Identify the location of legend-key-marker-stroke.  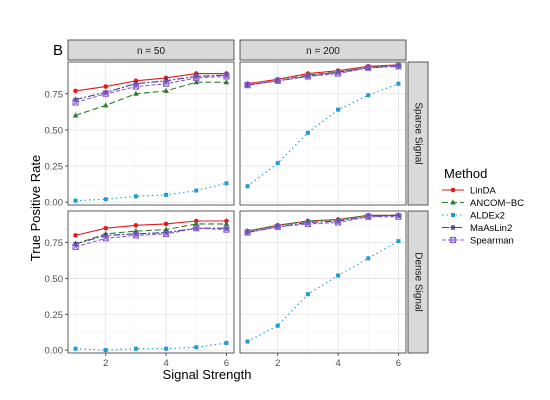
(453, 240).